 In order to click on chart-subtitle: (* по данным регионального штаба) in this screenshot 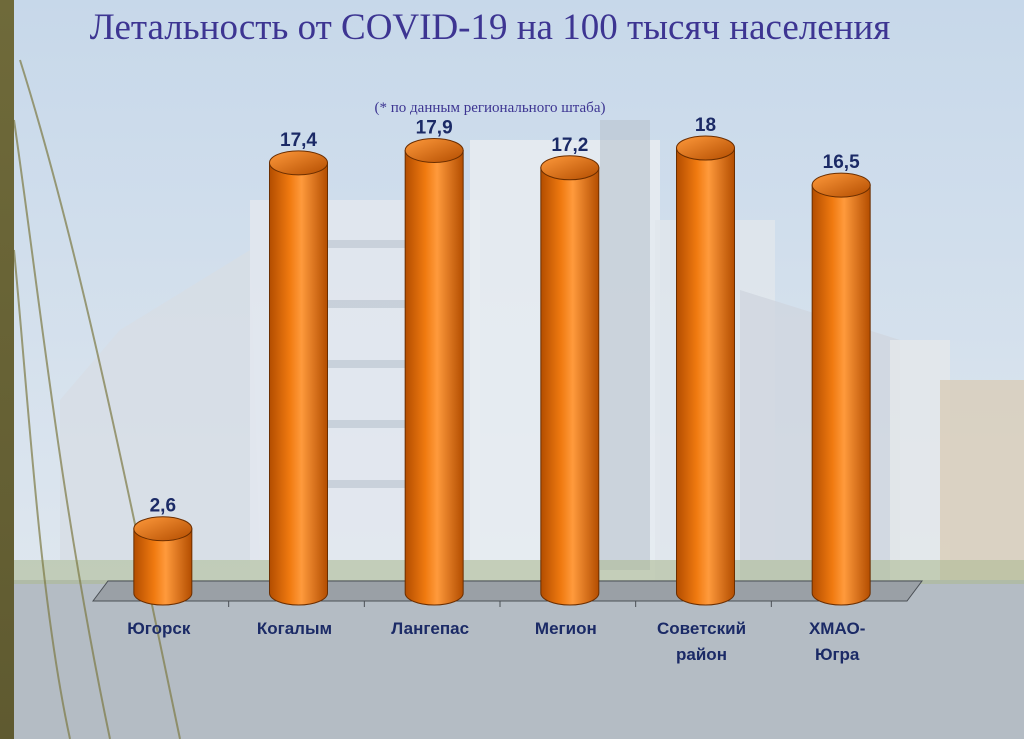, I will do `click(490, 108)`.